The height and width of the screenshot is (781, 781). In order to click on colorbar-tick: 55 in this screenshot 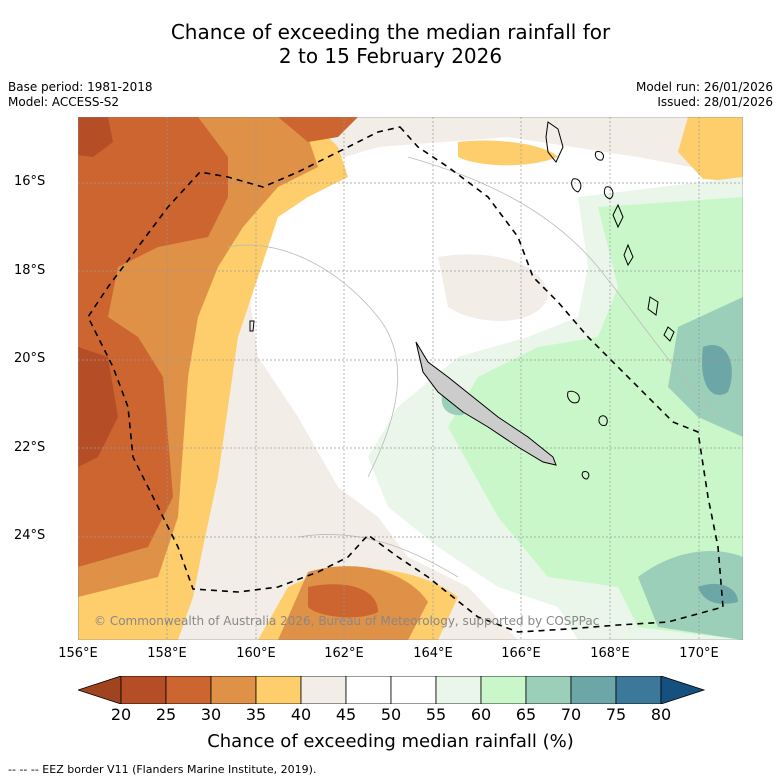, I will do `click(436, 714)`.